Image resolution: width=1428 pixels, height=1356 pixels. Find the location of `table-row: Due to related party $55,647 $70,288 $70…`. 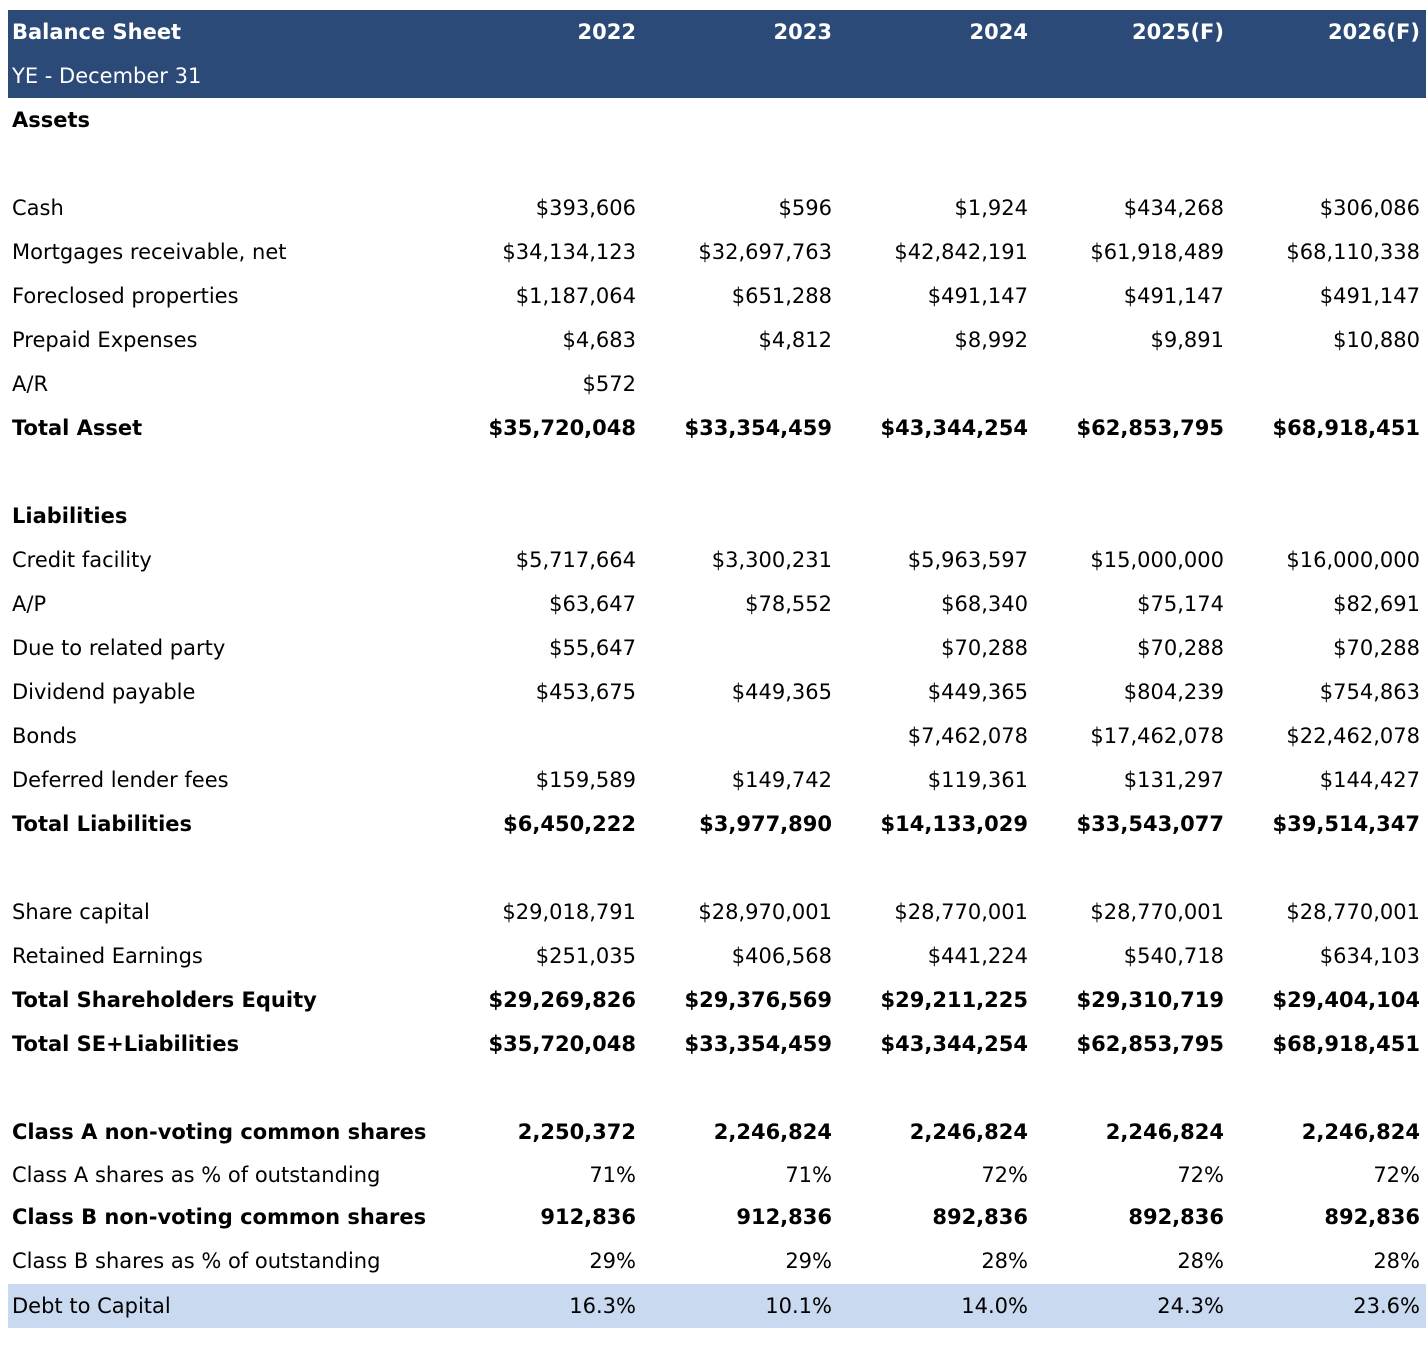

table-row: Due to related party $55,647 $70,288 $70… is located at coordinates (716, 648).